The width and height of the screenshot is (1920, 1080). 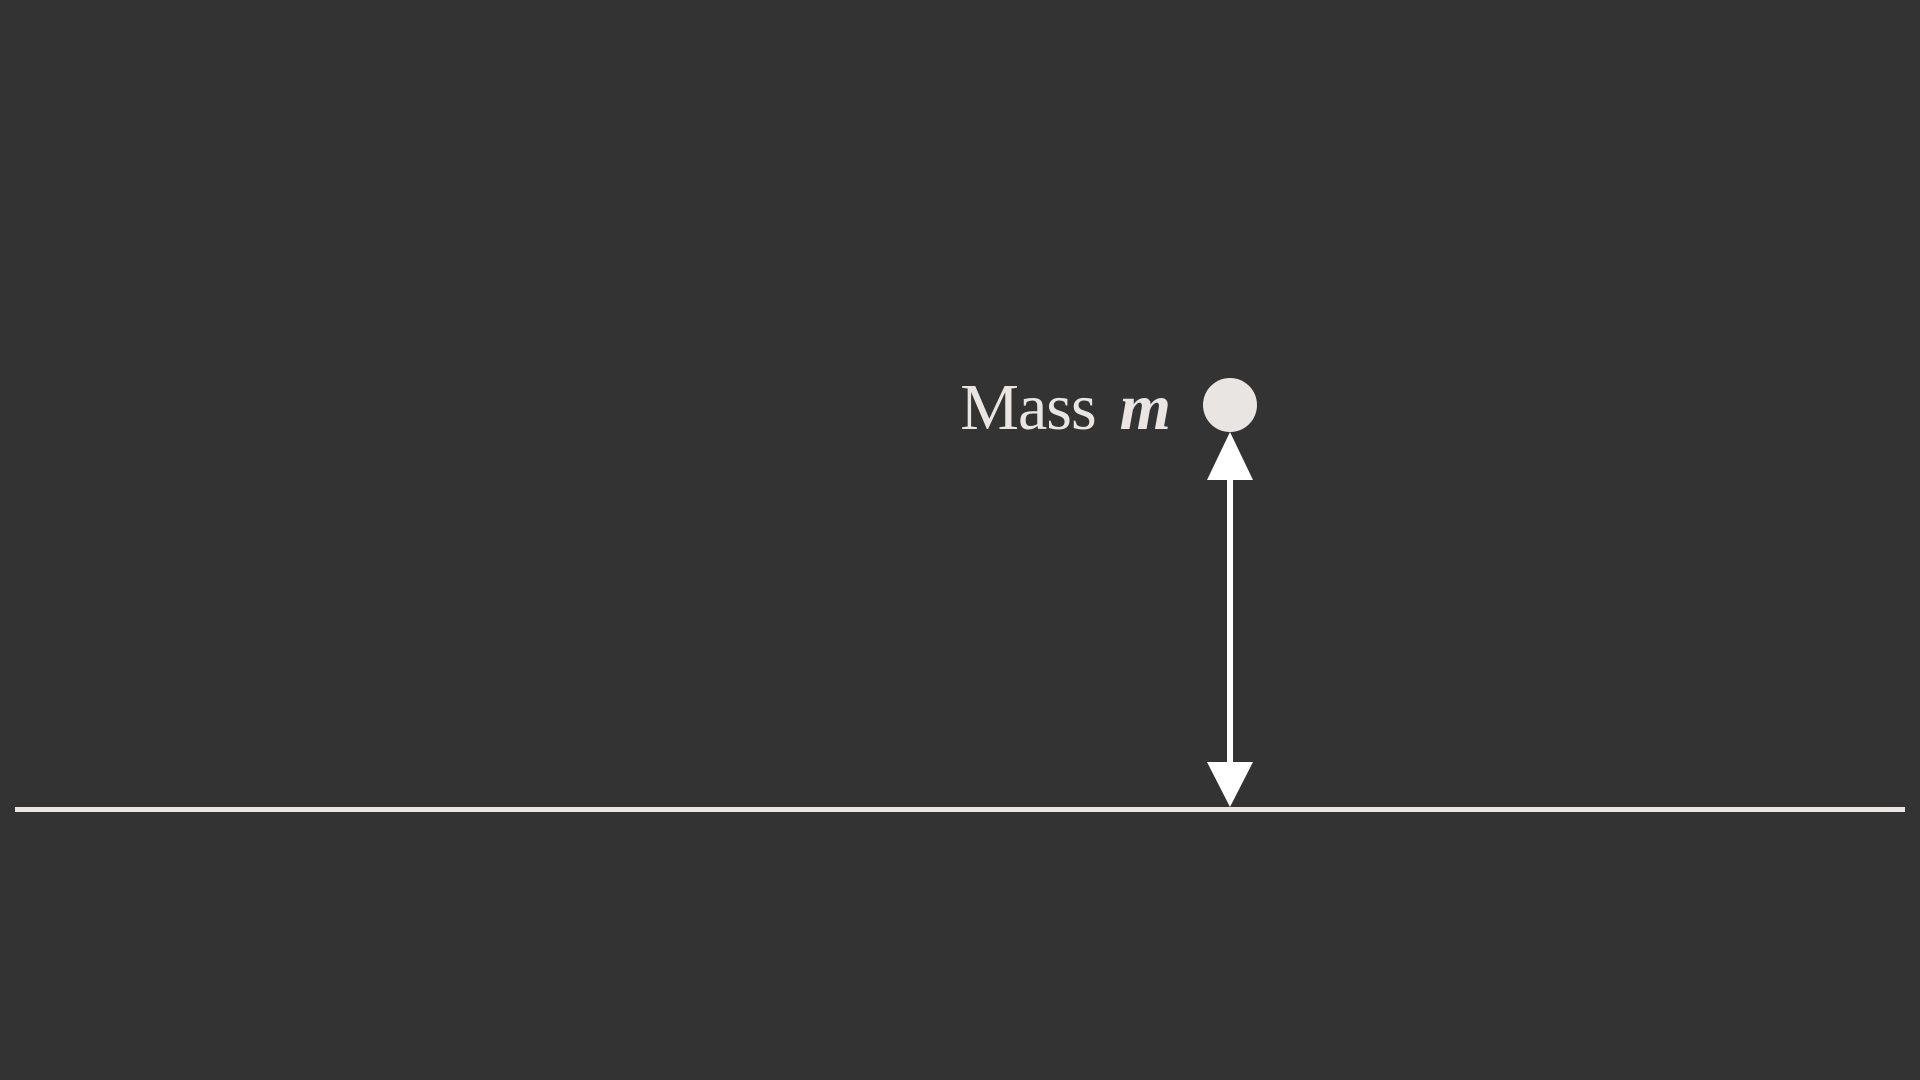 What do you see at coordinates (1145, 407) in the screenshot?
I see `mass-label-symbol: m` at bounding box center [1145, 407].